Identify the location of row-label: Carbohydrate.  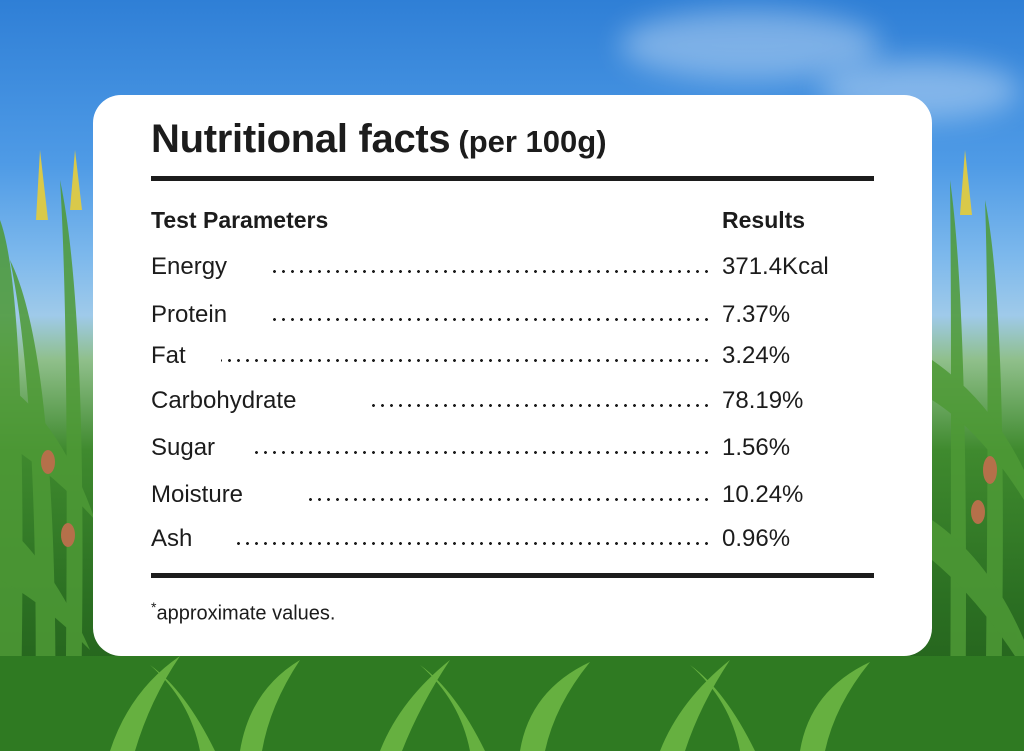
(224, 400).